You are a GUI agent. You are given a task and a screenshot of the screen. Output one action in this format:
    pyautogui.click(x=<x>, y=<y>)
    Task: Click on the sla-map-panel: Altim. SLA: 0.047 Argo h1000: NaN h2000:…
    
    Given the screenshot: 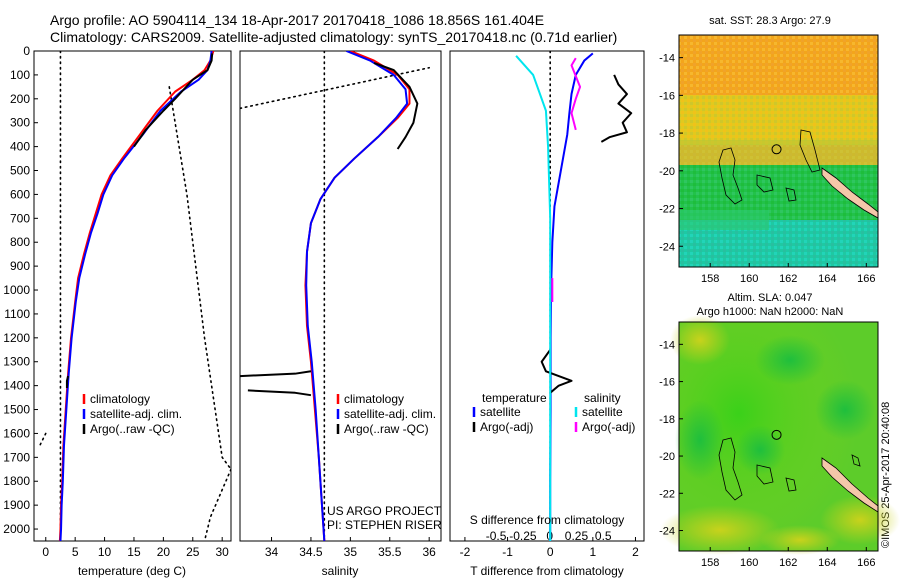 What is the action you would take?
    pyautogui.click(x=779, y=430)
    